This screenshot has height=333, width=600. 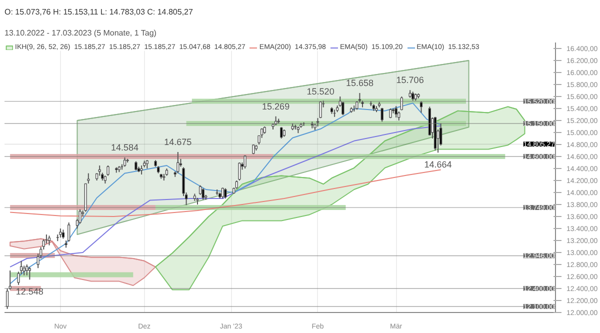 What do you see at coordinates (410, 80) in the screenshot?
I see `annotation: 15.706` at bounding box center [410, 80].